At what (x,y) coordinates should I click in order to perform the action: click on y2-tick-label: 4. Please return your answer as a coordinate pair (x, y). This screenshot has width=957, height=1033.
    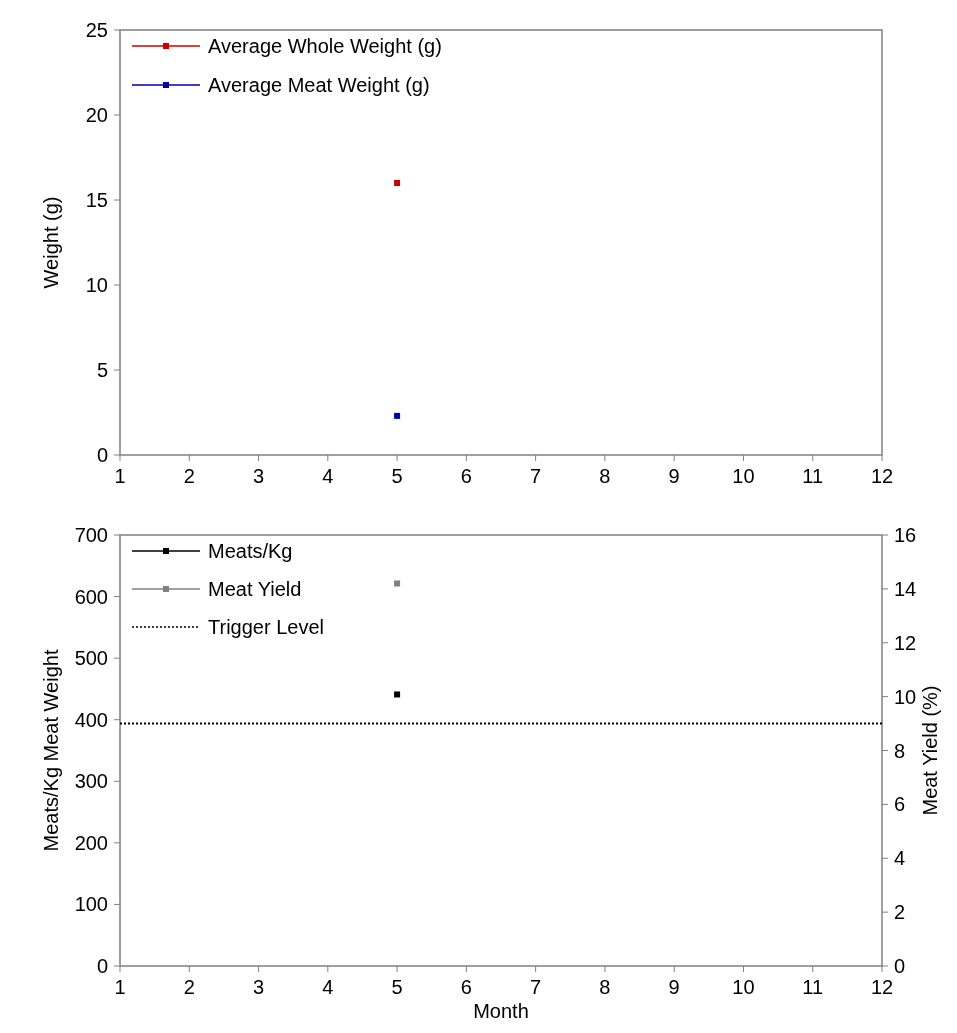
    Looking at the image, I should click on (900, 858).